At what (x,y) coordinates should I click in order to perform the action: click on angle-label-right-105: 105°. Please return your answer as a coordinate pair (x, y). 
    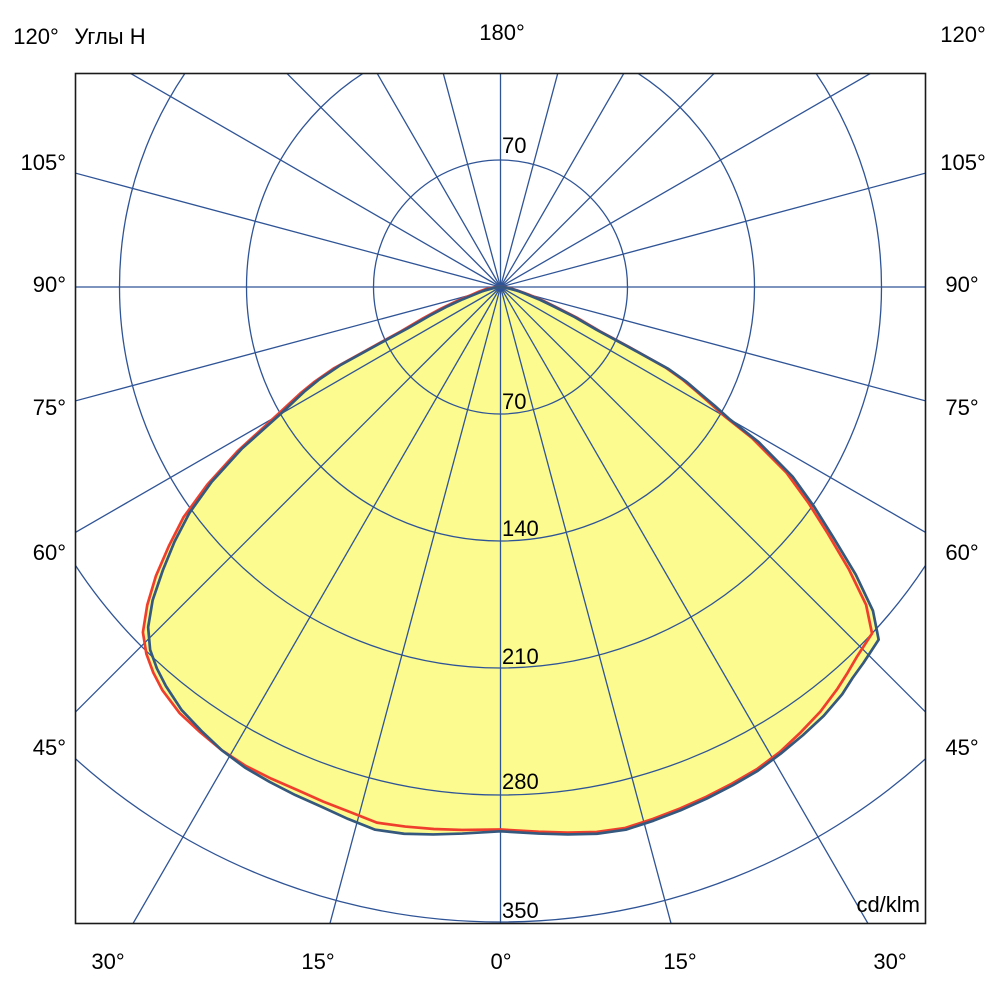
    Looking at the image, I should click on (963, 162).